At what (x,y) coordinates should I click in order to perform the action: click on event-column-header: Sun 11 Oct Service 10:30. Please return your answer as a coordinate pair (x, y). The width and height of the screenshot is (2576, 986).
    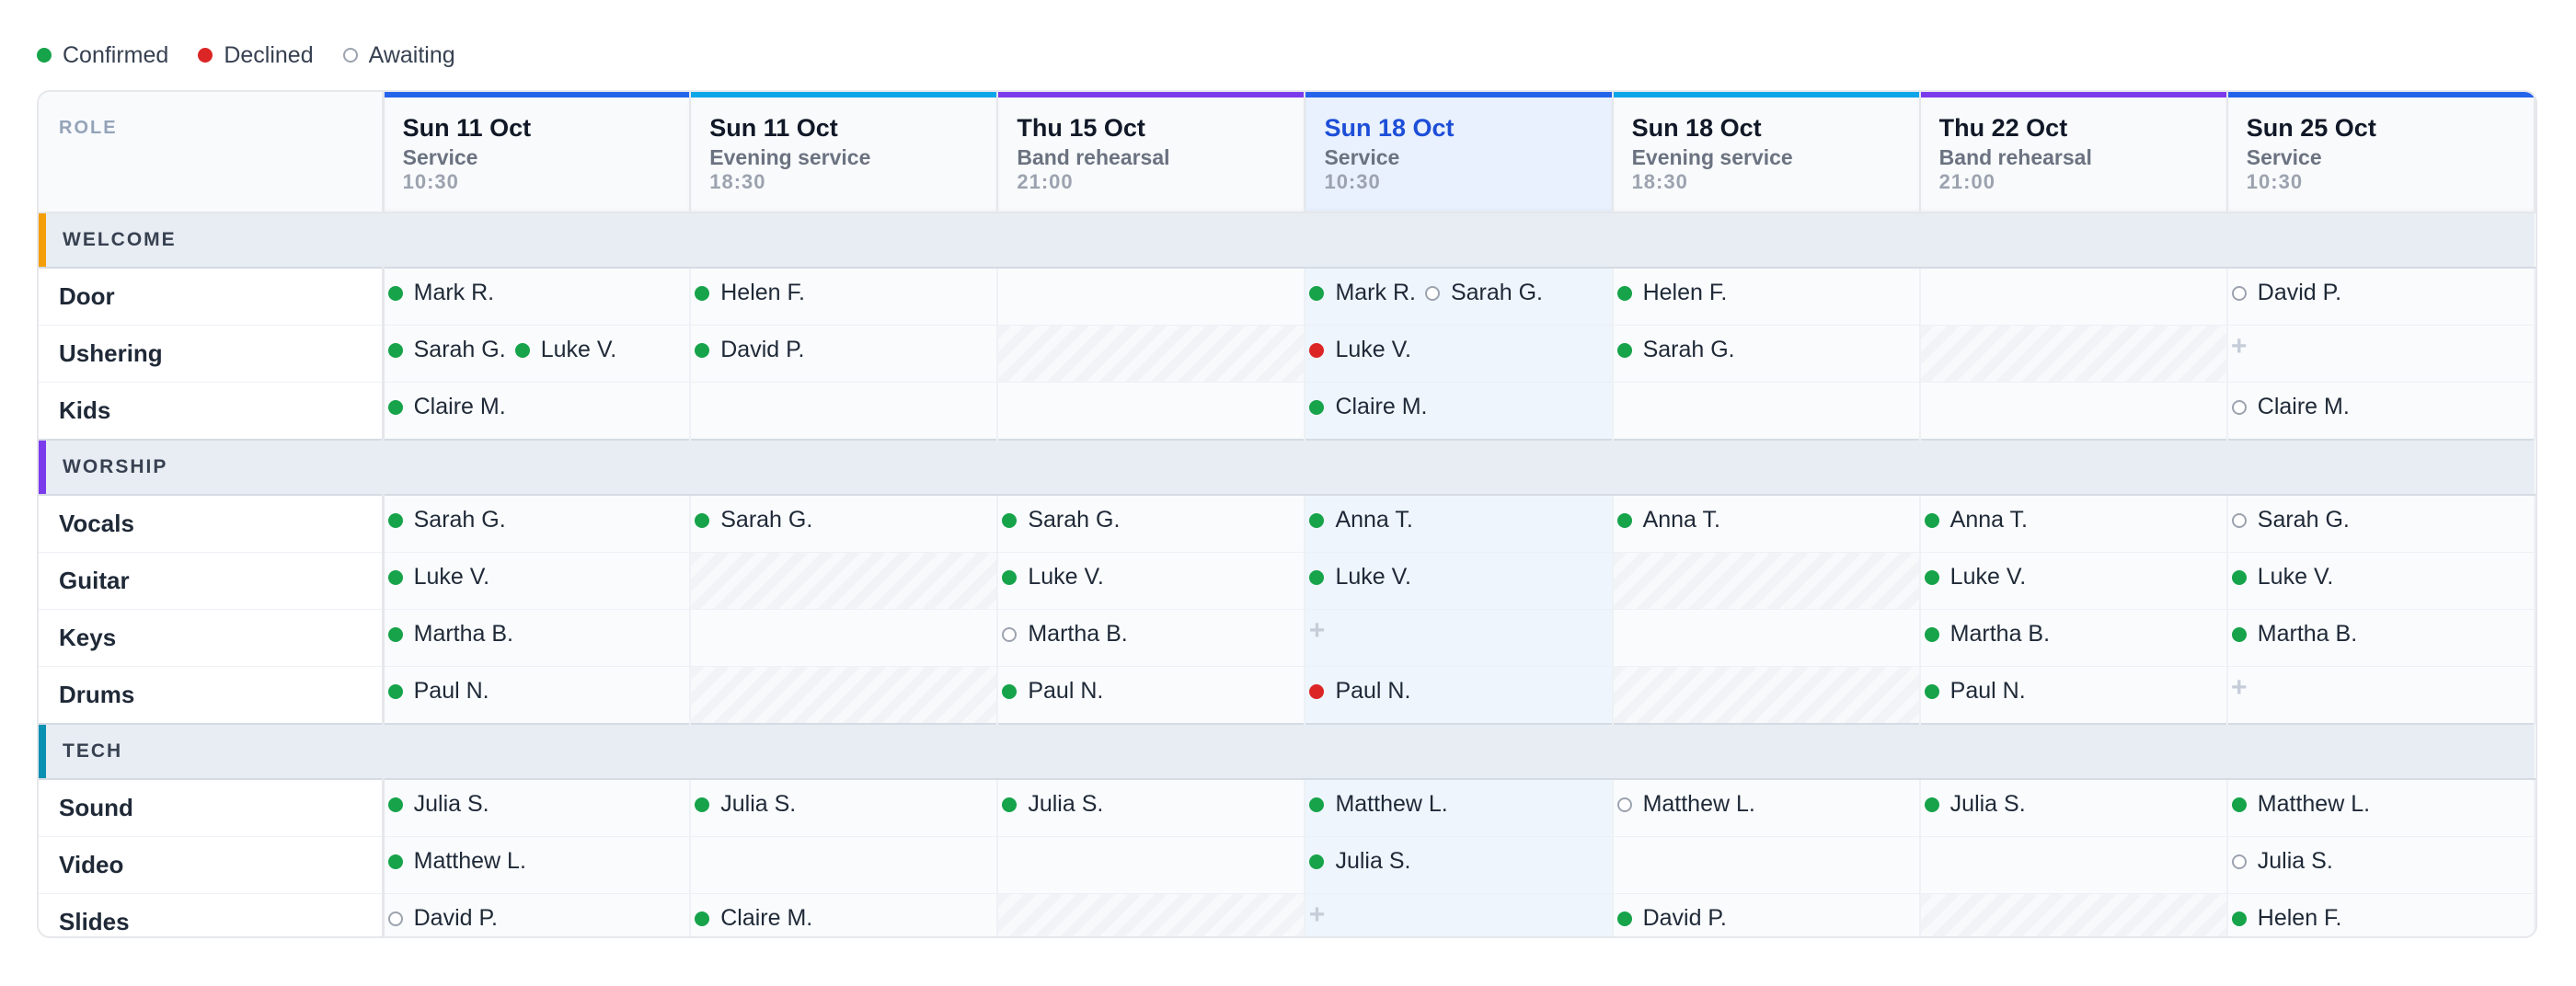
    Looking at the image, I should click on (537, 152).